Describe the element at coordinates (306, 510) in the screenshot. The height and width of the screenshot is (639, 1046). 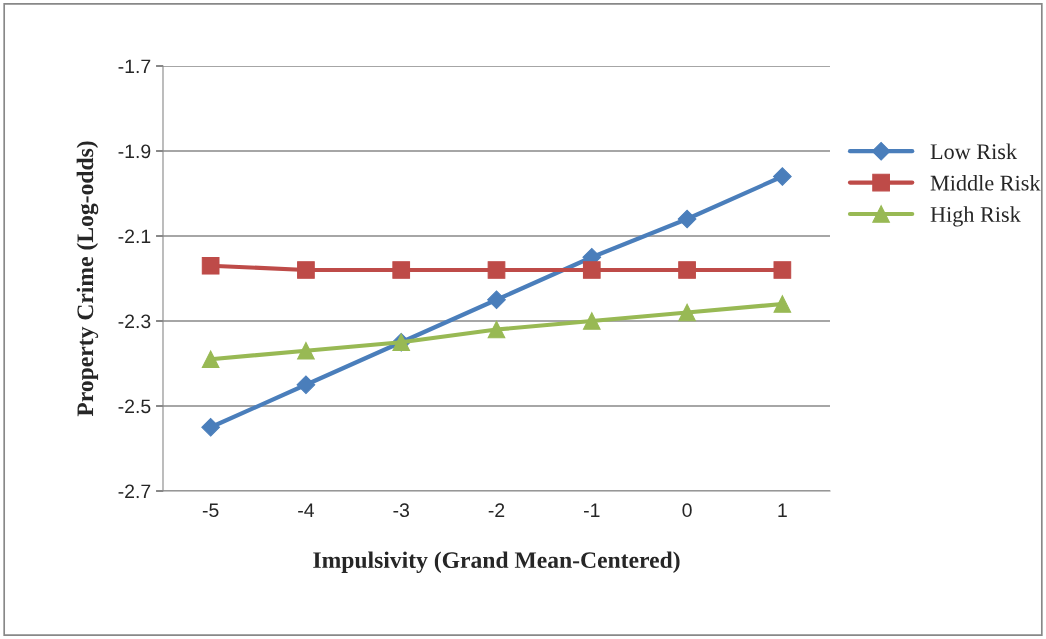
I see `x-tick-label: -4` at that location.